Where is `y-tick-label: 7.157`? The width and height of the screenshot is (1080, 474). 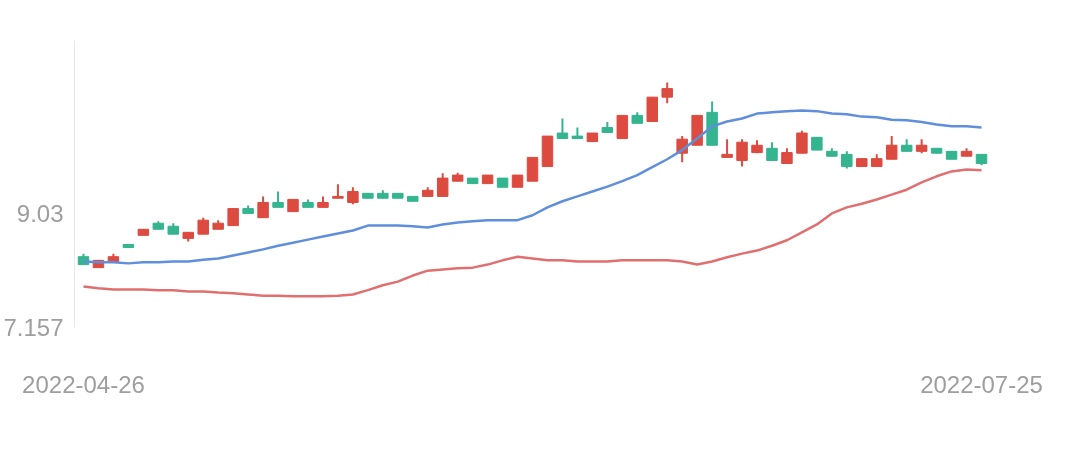
y-tick-label: 7.157 is located at coordinates (33, 327).